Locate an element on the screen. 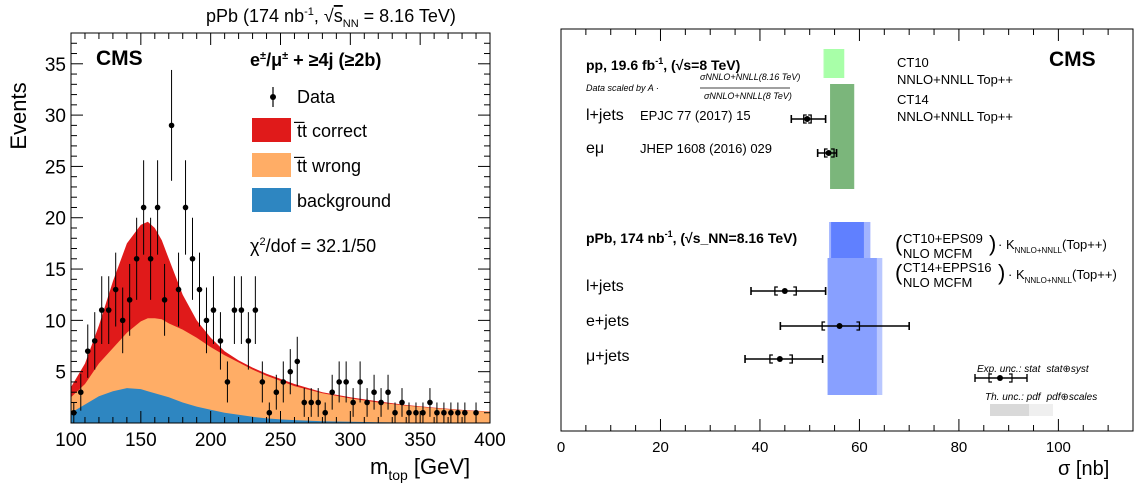 The image size is (1144, 491). scaling-numerator: σNNLO+NNLL(8.16 TeV) is located at coordinates (750, 77).